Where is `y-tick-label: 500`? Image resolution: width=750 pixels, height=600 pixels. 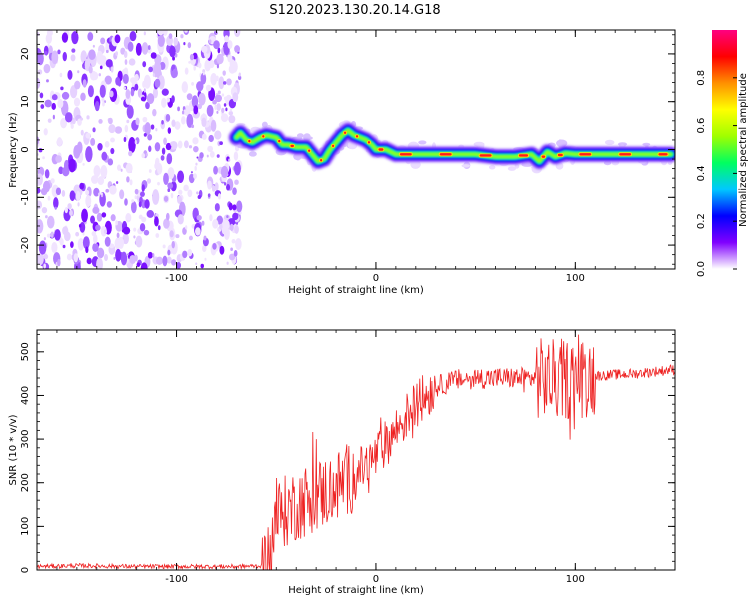 y-tick-label: 500 is located at coordinates (25, 351).